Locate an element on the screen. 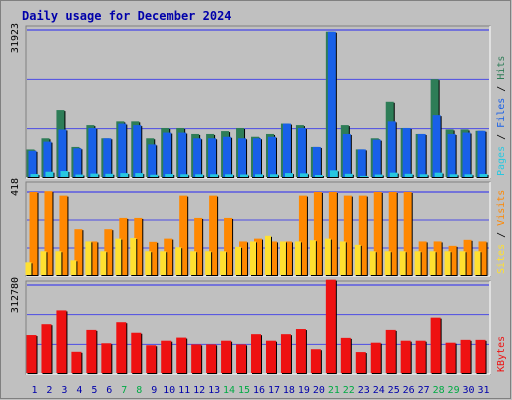 Image resolution: width=512 pixels, height=400 pixels. x-tick-label: 23 is located at coordinates (364, 390).